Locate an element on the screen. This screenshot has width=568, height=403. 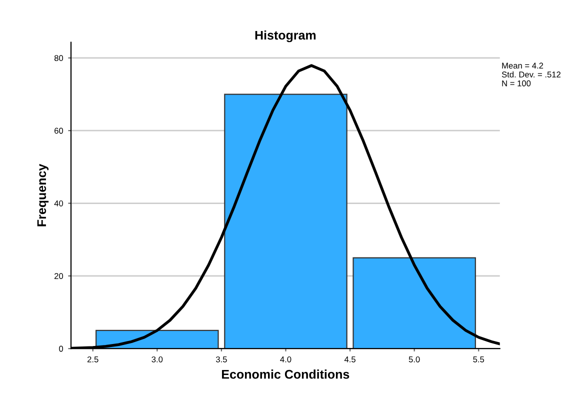
x-tick-label: 2.5 is located at coordinates (92, 359).